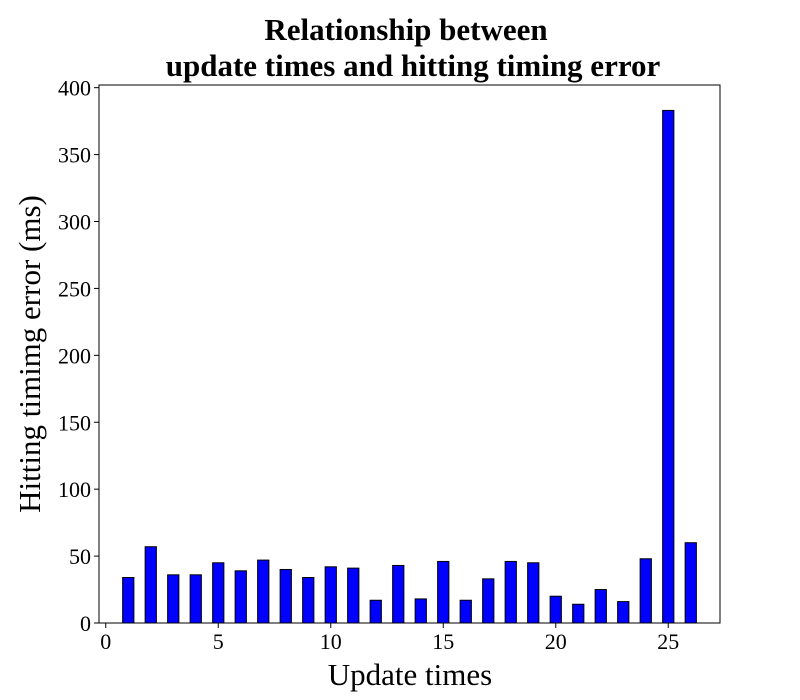 The height and width of the screenshot is (700, 800). I want to click on chart-title-line2: update times and hitting timing error, so click(413, 65).